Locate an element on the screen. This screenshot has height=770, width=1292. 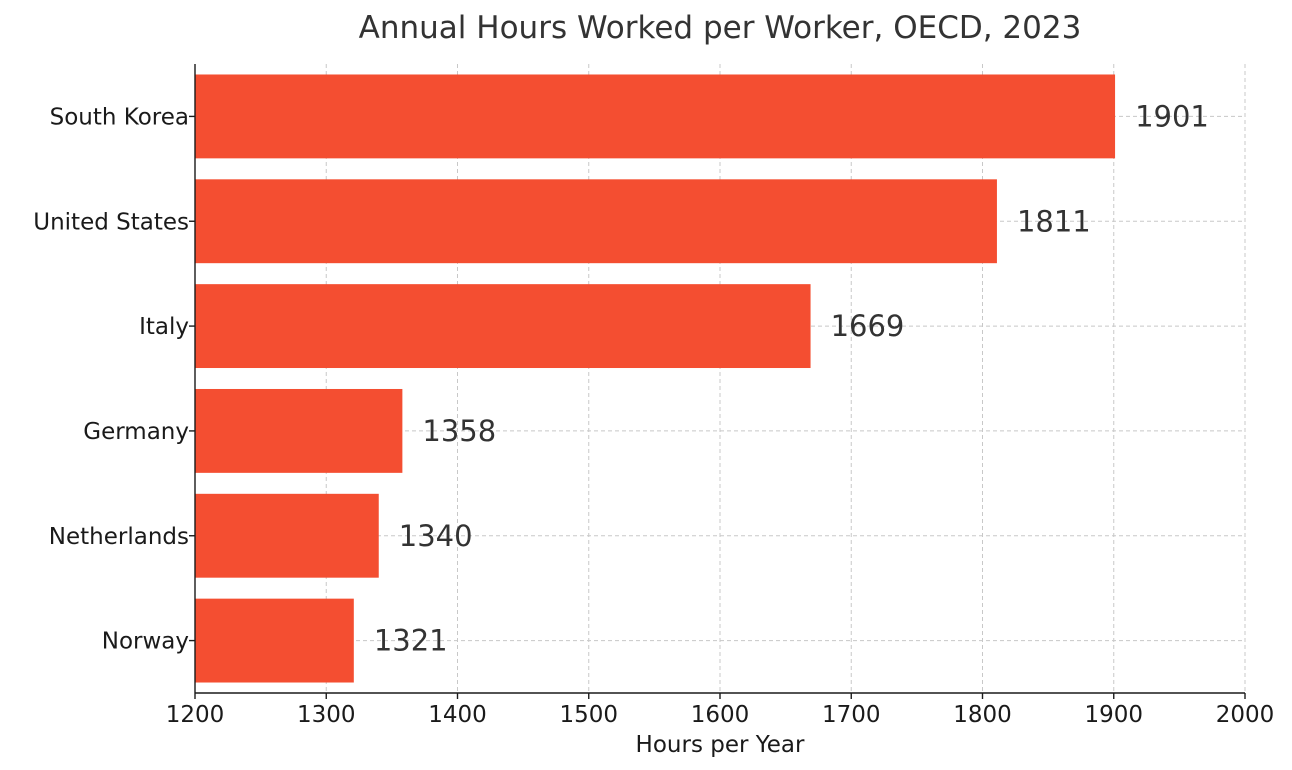
data-label: 1358 is located at coordinates (459, 431).